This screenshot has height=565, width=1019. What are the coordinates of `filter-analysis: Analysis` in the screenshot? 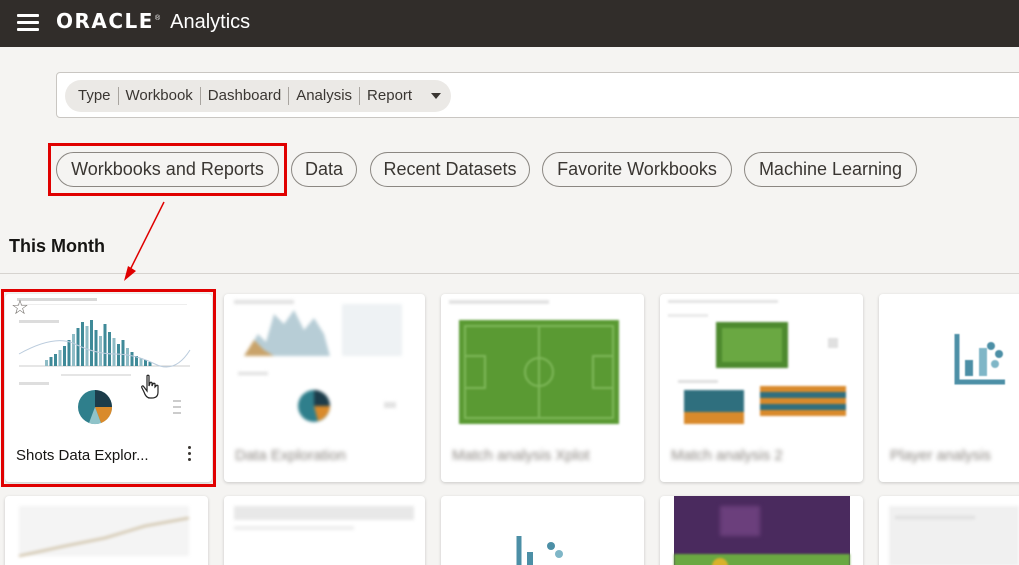 It's located at (323, 96).